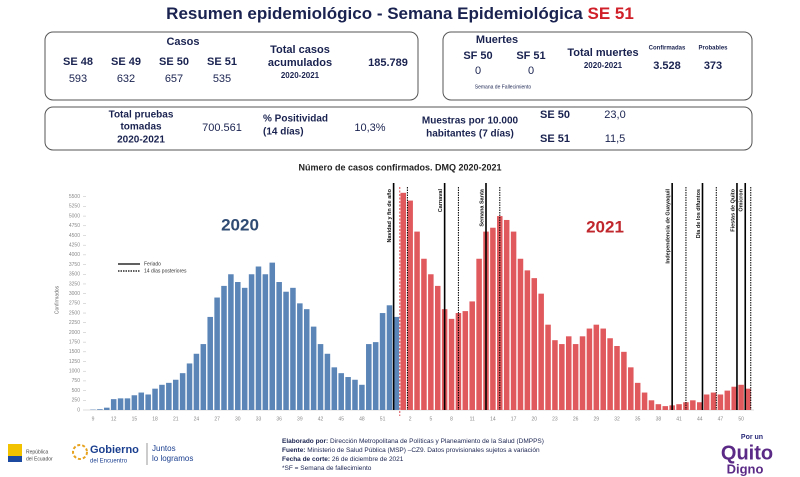  What do you see at coordinates (141, 127) in the screenshot?
I see `tests-label: tomadas` at bounding box center [141, 127].